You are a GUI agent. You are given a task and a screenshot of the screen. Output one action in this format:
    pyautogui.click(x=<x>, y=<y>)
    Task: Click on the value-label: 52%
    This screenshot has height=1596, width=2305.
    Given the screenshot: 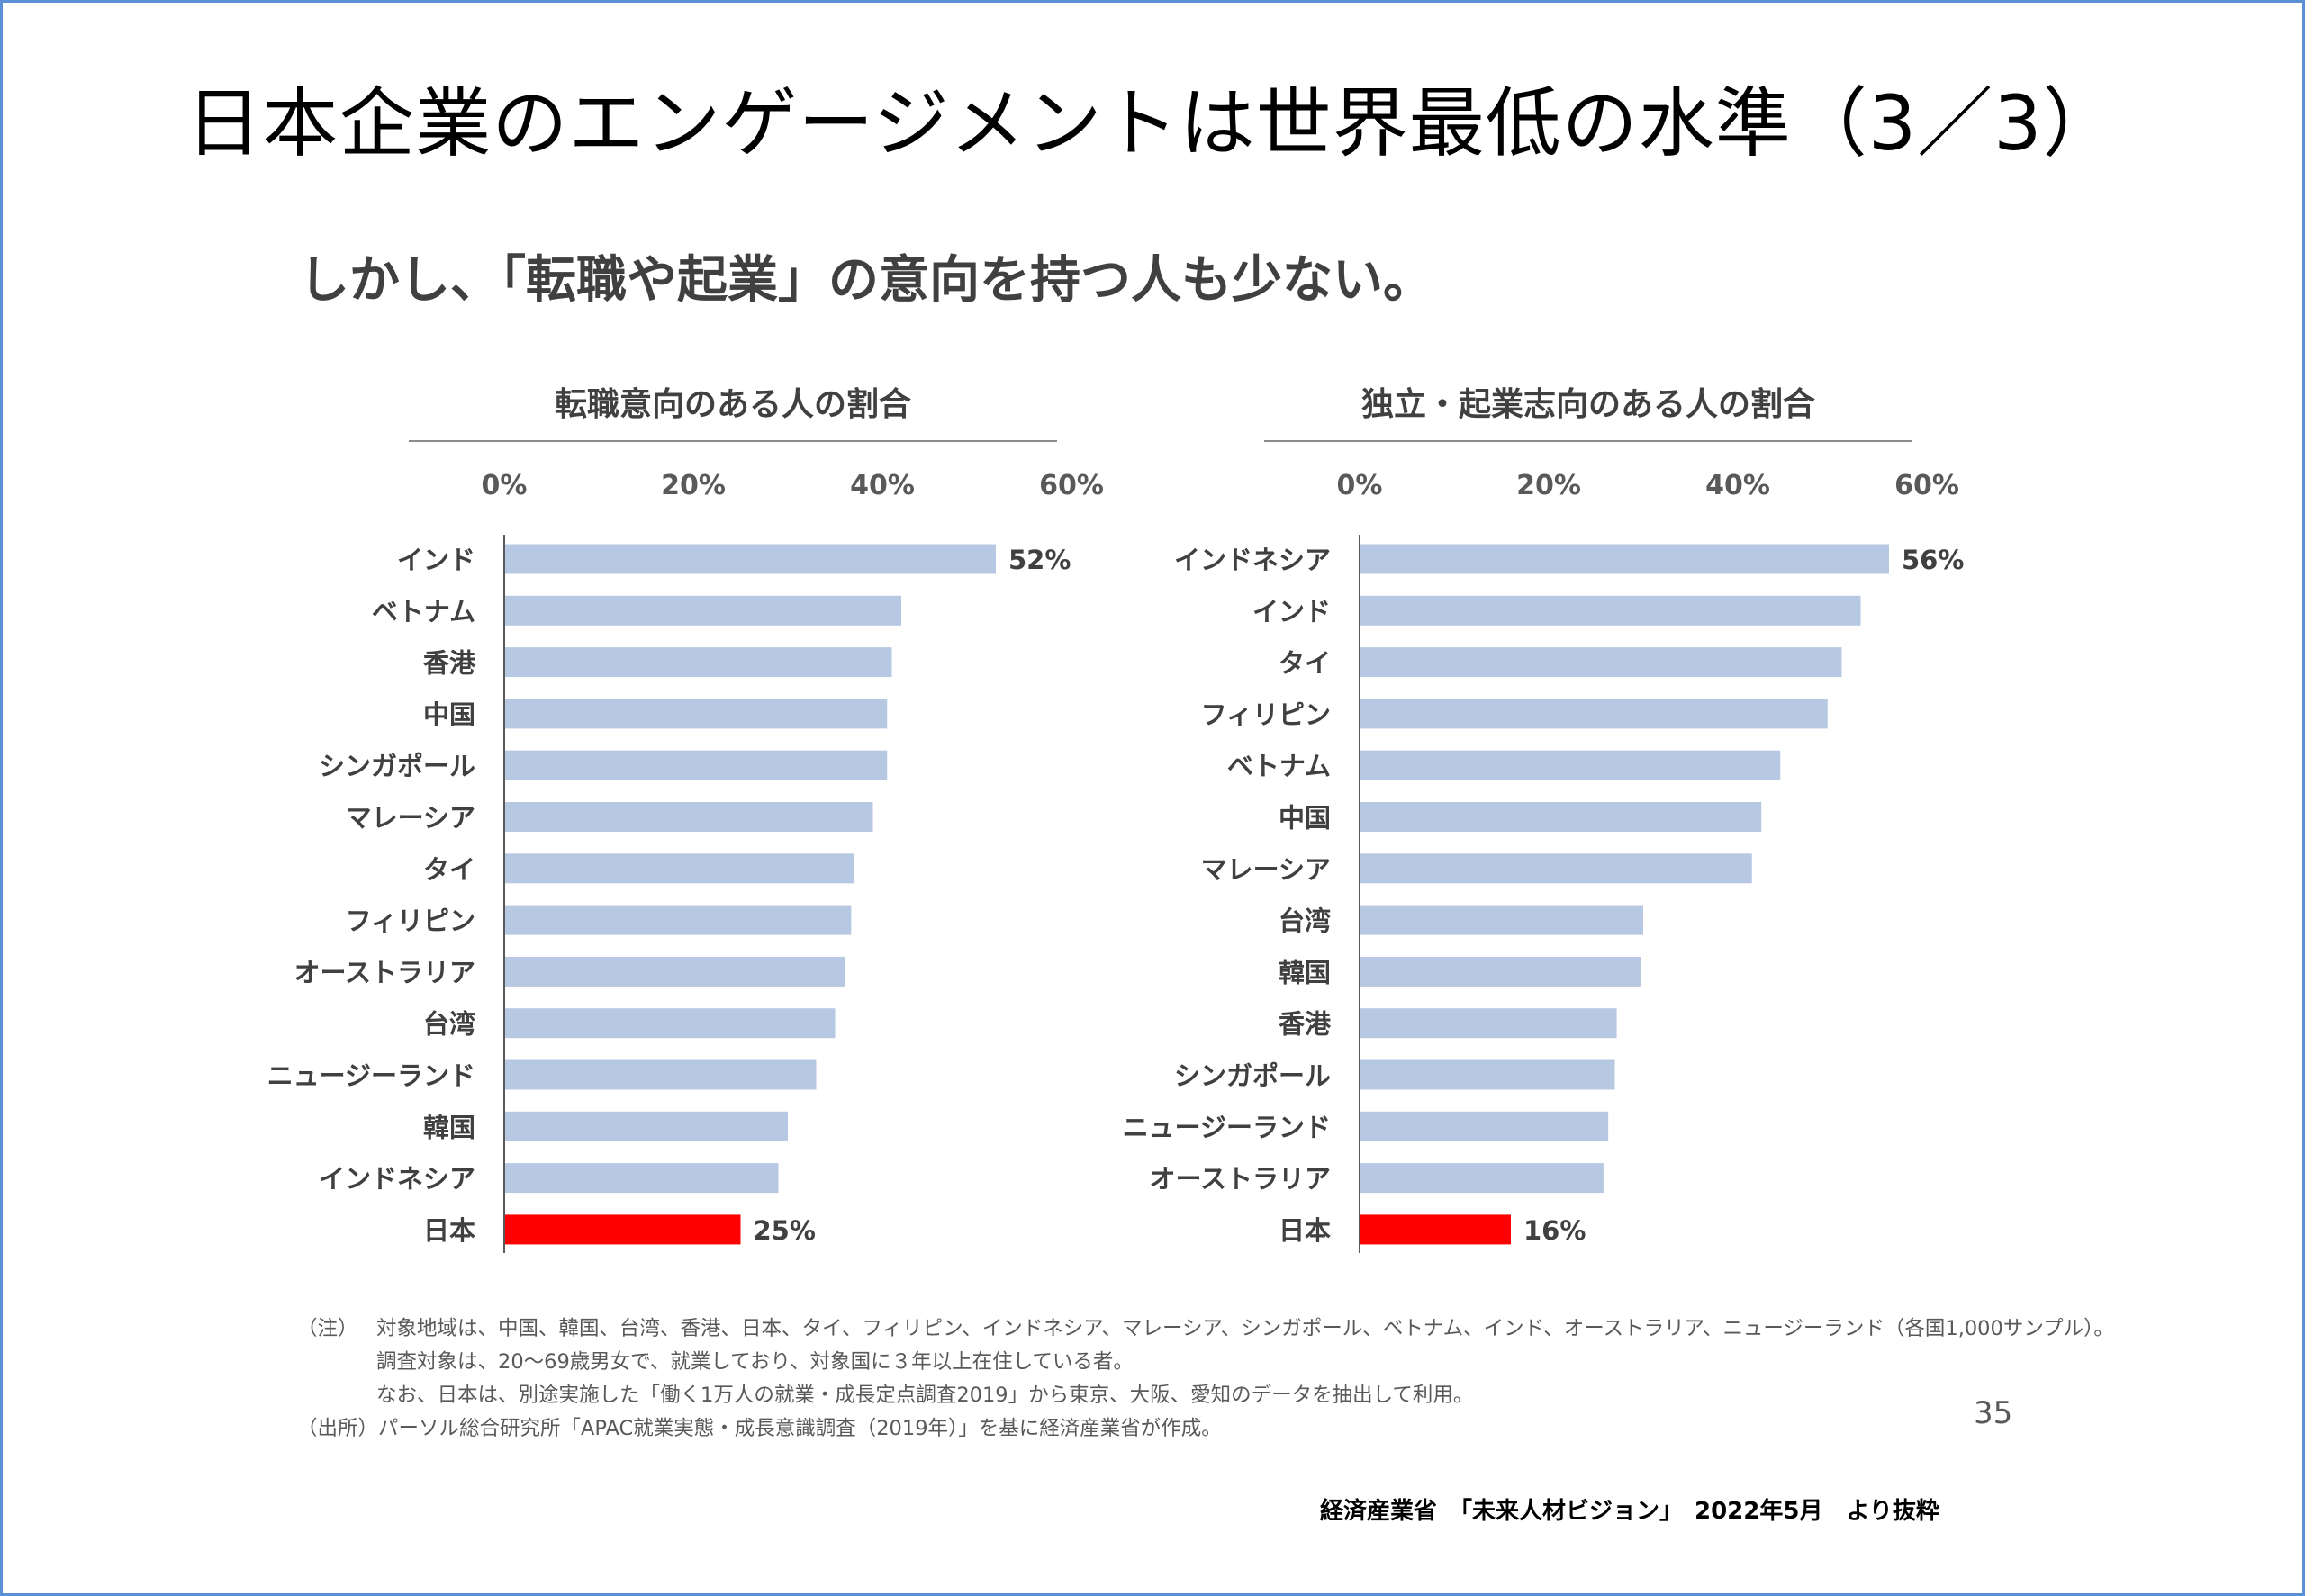 What is the action you would take?
    pyautogui.click(x=1039, y=560)
    